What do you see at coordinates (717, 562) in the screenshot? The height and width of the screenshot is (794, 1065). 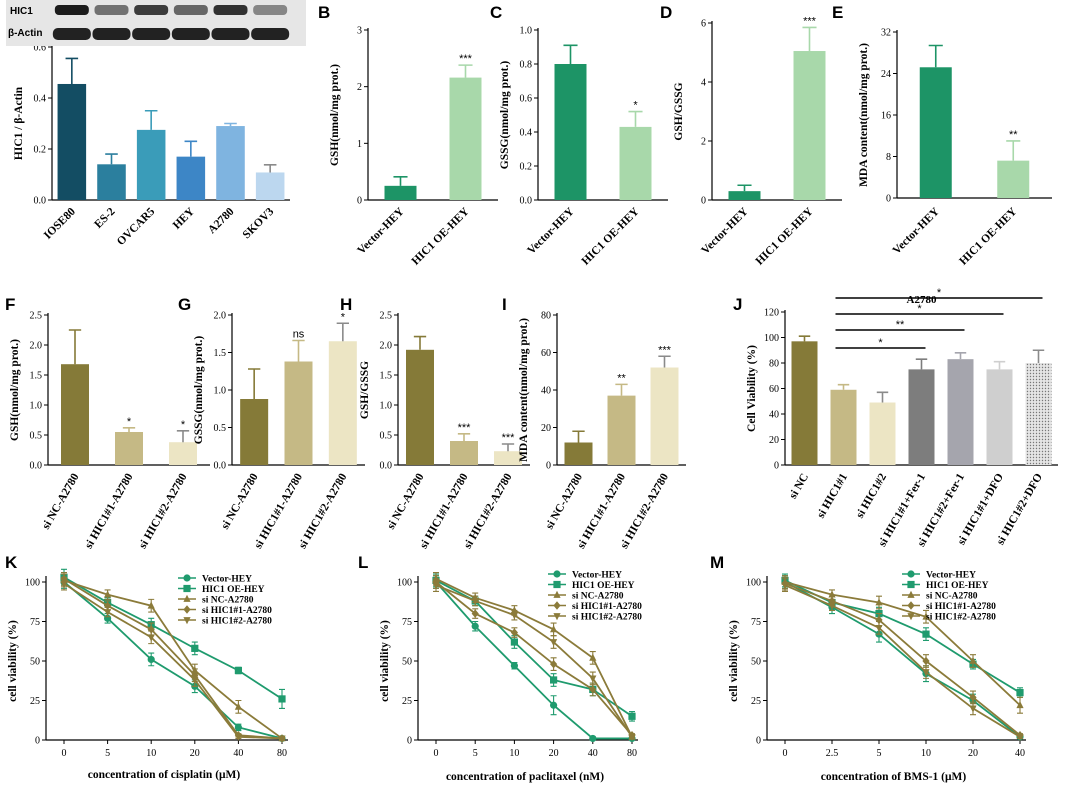 I see `panel-label: M` at bounding box center [717, 562].